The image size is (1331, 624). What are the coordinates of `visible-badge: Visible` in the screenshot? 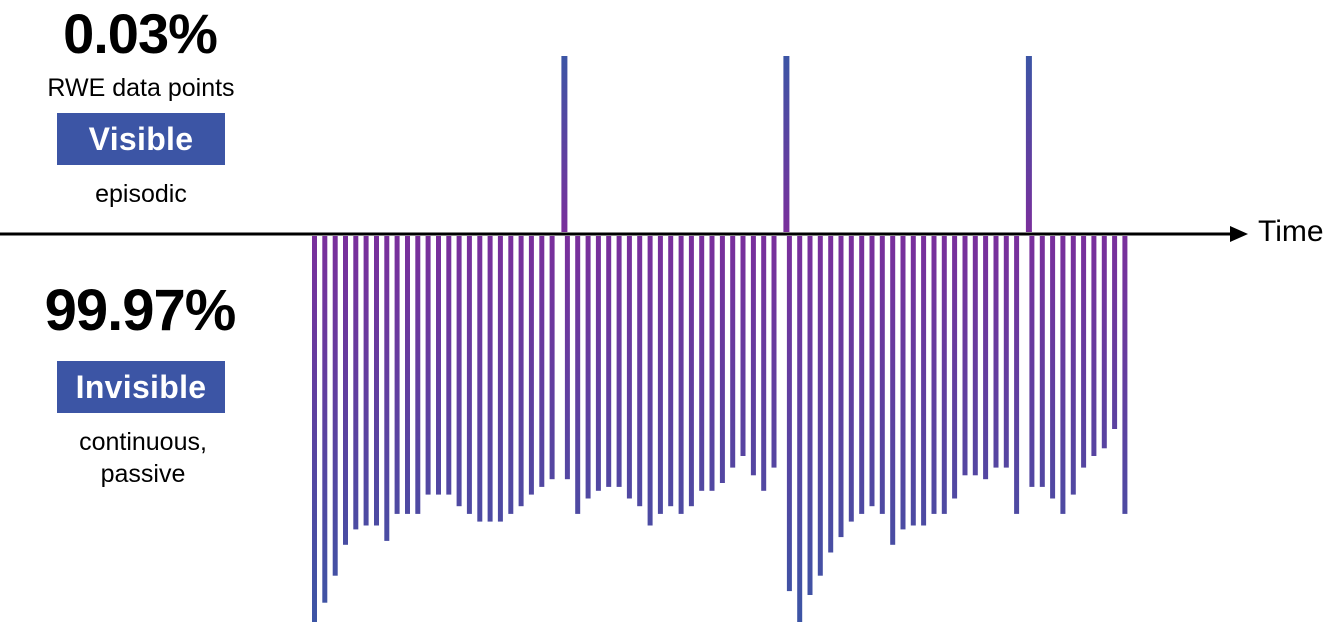 It's located at (141, 139).